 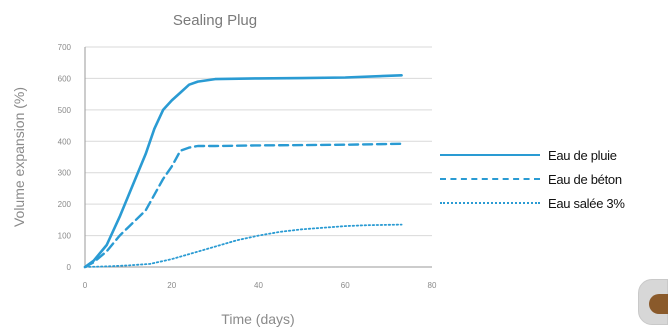 What do you see at coordinates (65, 110) in the screenshot?
I see `y-tick-label: 500` at bounding box center [65, 110].